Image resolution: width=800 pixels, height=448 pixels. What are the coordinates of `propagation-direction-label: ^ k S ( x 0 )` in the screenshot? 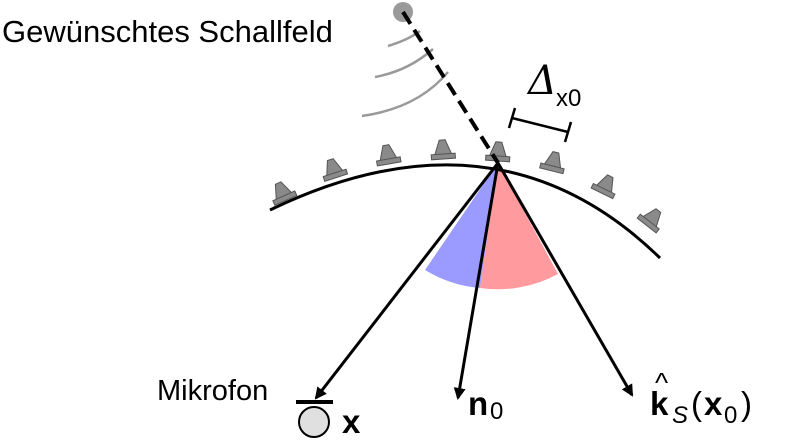 It's located at (701, 398).